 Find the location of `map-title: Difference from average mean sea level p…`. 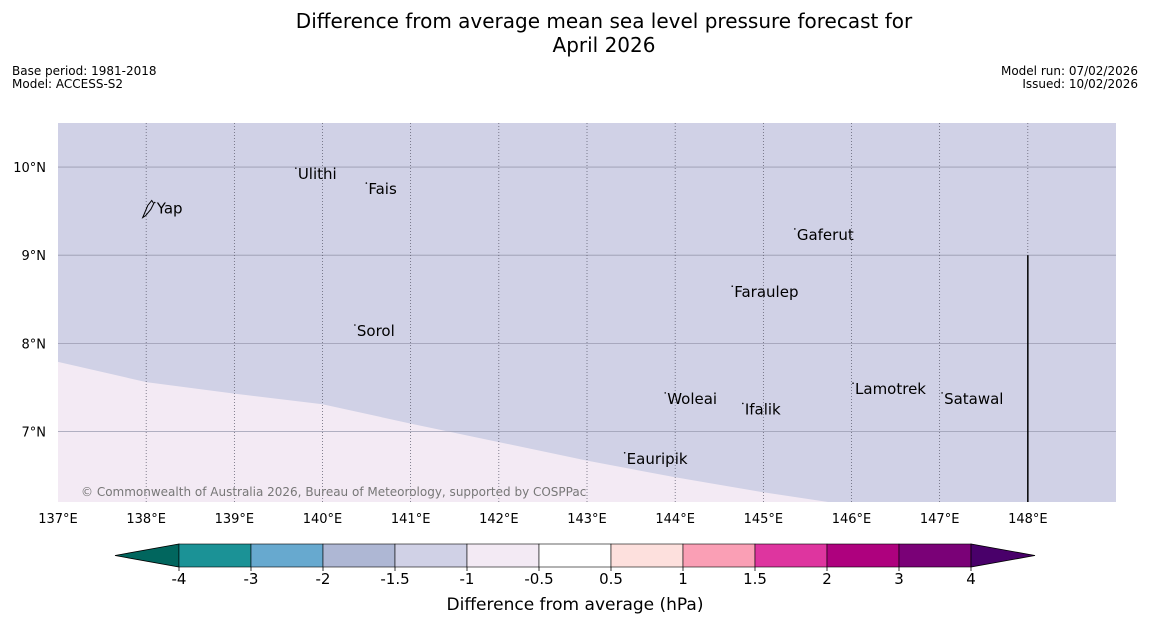

map-title: Difference from average mean sea level p… is located at coordinates (575, 33).